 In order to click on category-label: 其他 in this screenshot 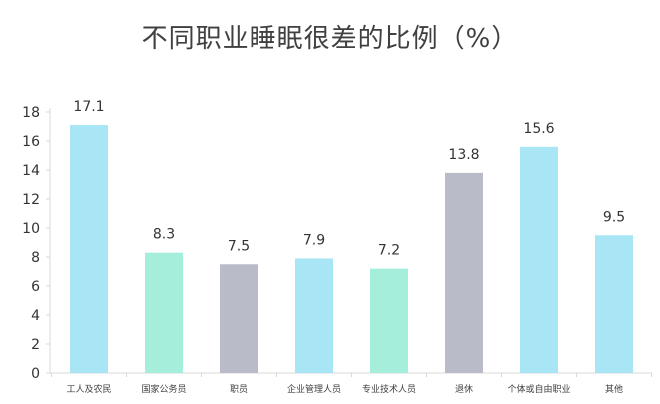, I will do `click(614, 389)`.